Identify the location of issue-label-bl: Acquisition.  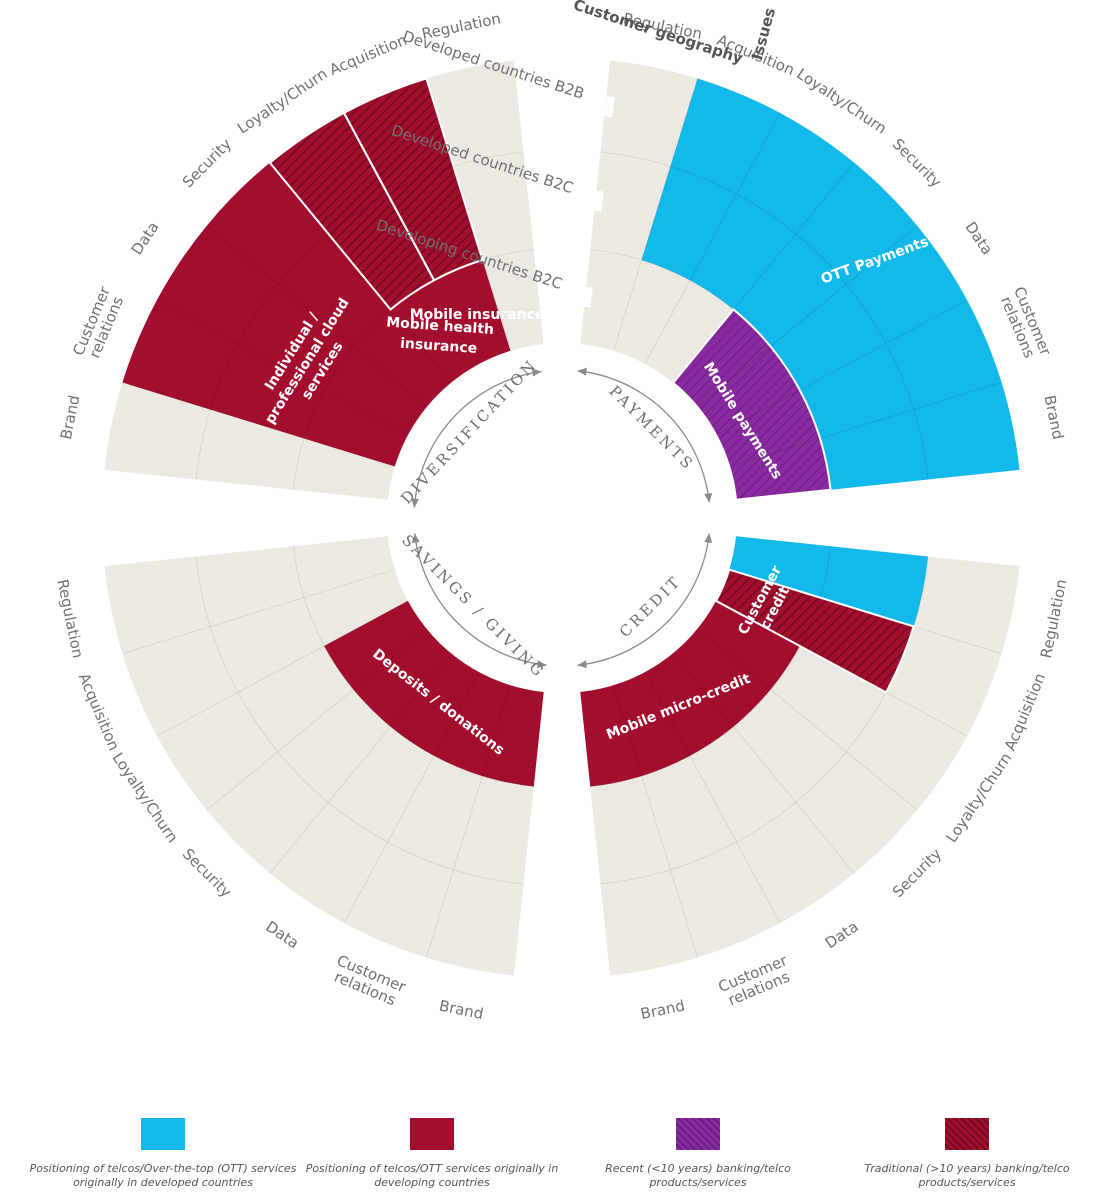
(99, 711).